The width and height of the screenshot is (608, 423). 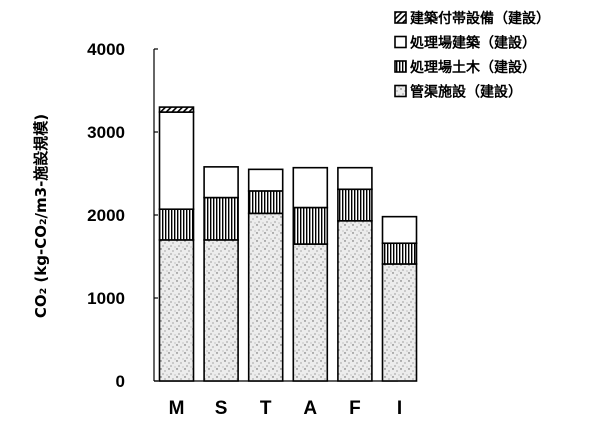 I want to click on y-tick-label: 0, so click(x=120, y=381).